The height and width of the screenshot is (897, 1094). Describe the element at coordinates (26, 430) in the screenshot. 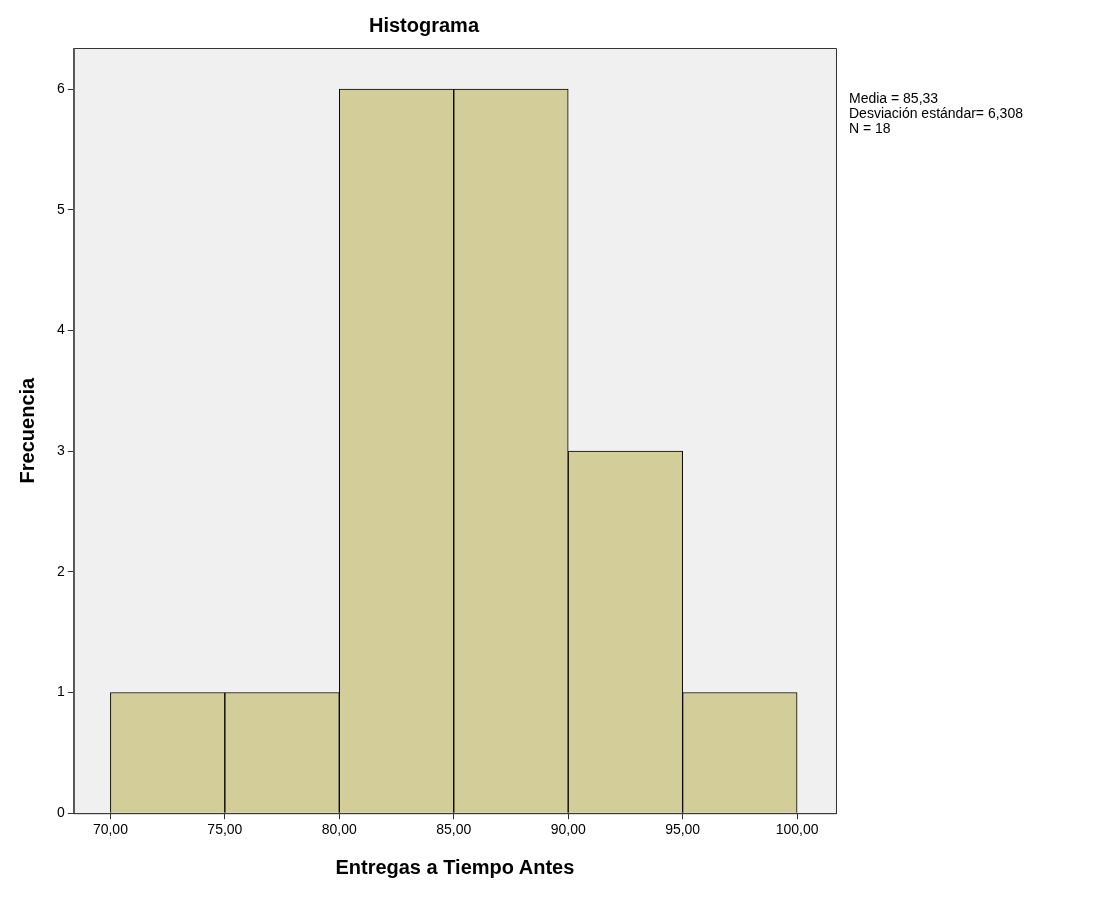

I see `y-axis-title: Frecuencia` at that location.